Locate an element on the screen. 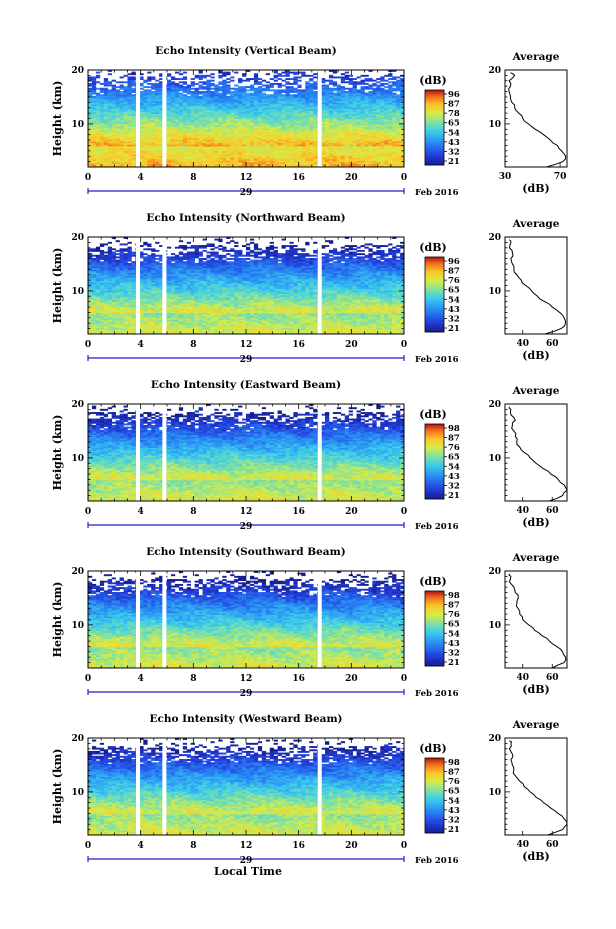 Image resolution: width=616 pixels, height=929 pixels. x-tick-label: 16 is located at coordinates (298, 178).